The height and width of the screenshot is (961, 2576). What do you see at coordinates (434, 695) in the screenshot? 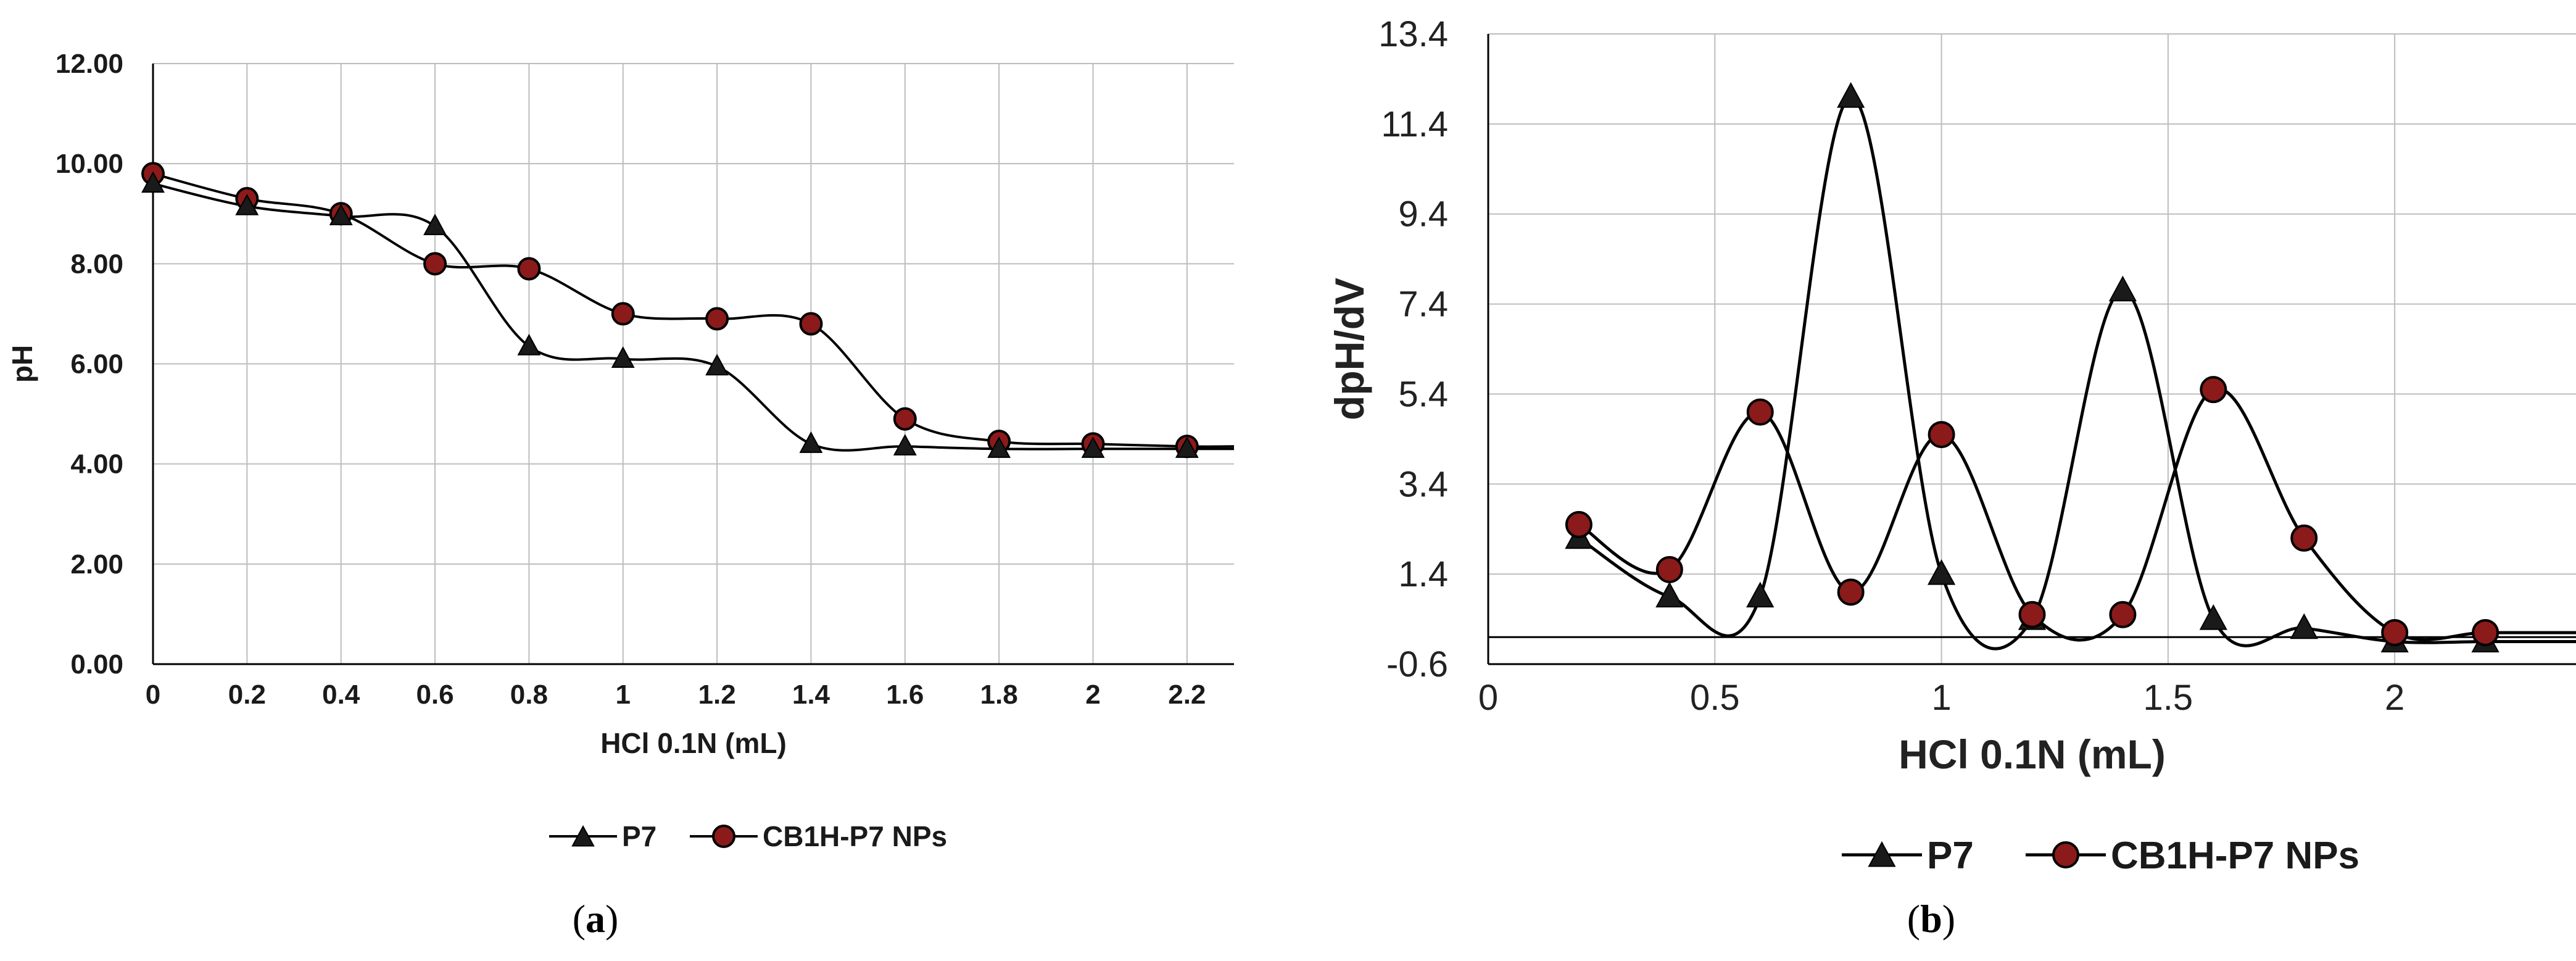
I see `x-tick-label: 0.6` at bounding box center [434, 695].